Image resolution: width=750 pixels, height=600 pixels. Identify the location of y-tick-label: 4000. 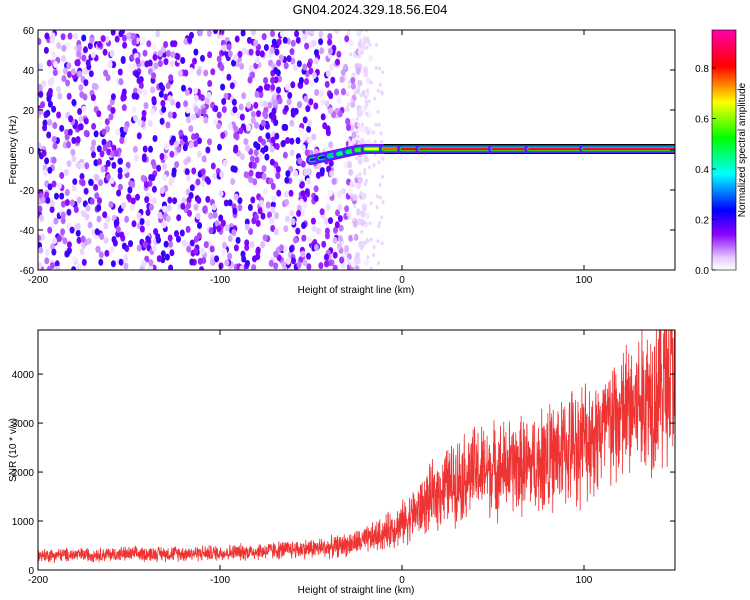
(23, 375).